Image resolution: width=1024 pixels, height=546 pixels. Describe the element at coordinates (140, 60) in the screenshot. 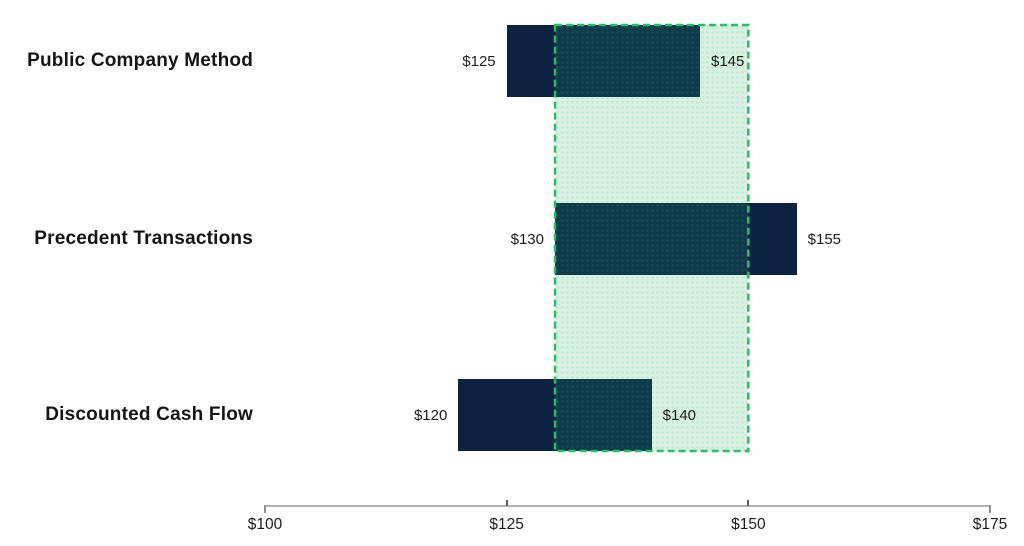

I see `category-label: Public Company Method` at that location.